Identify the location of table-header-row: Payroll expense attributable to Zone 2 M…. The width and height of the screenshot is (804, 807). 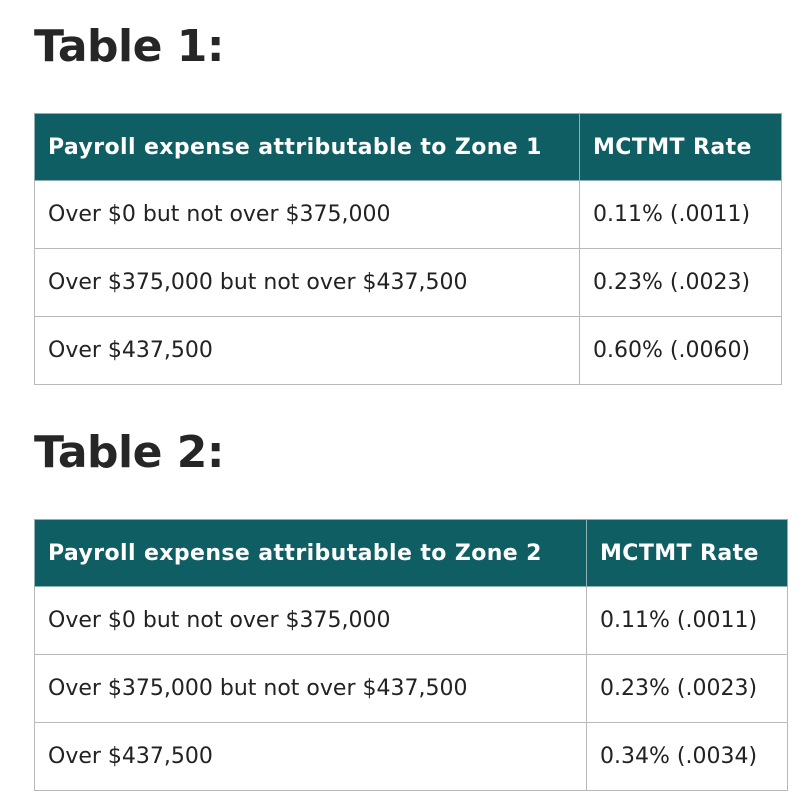
(411, 553).